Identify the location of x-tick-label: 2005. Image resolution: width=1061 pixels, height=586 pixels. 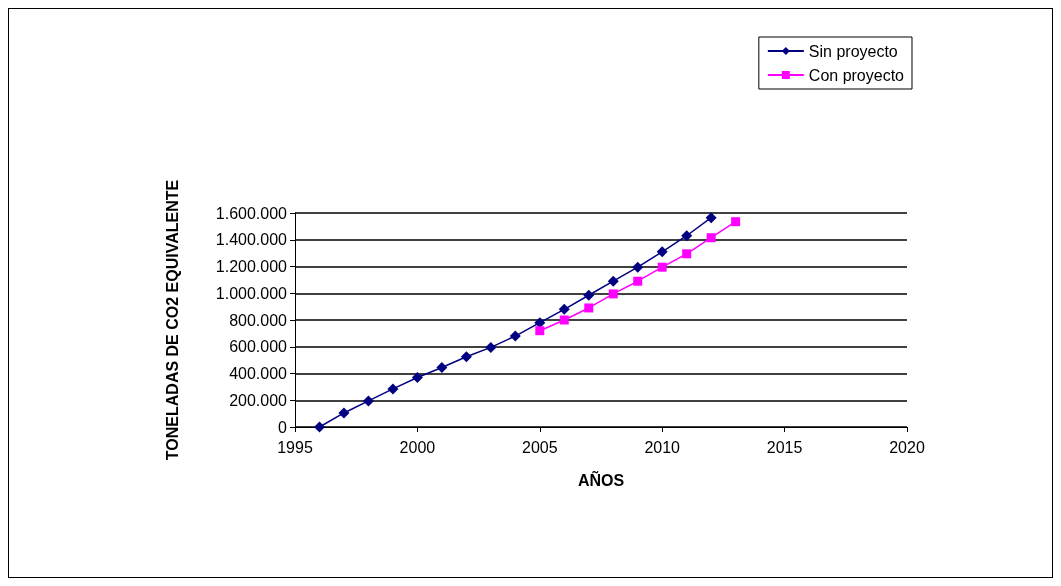
(540, 447).